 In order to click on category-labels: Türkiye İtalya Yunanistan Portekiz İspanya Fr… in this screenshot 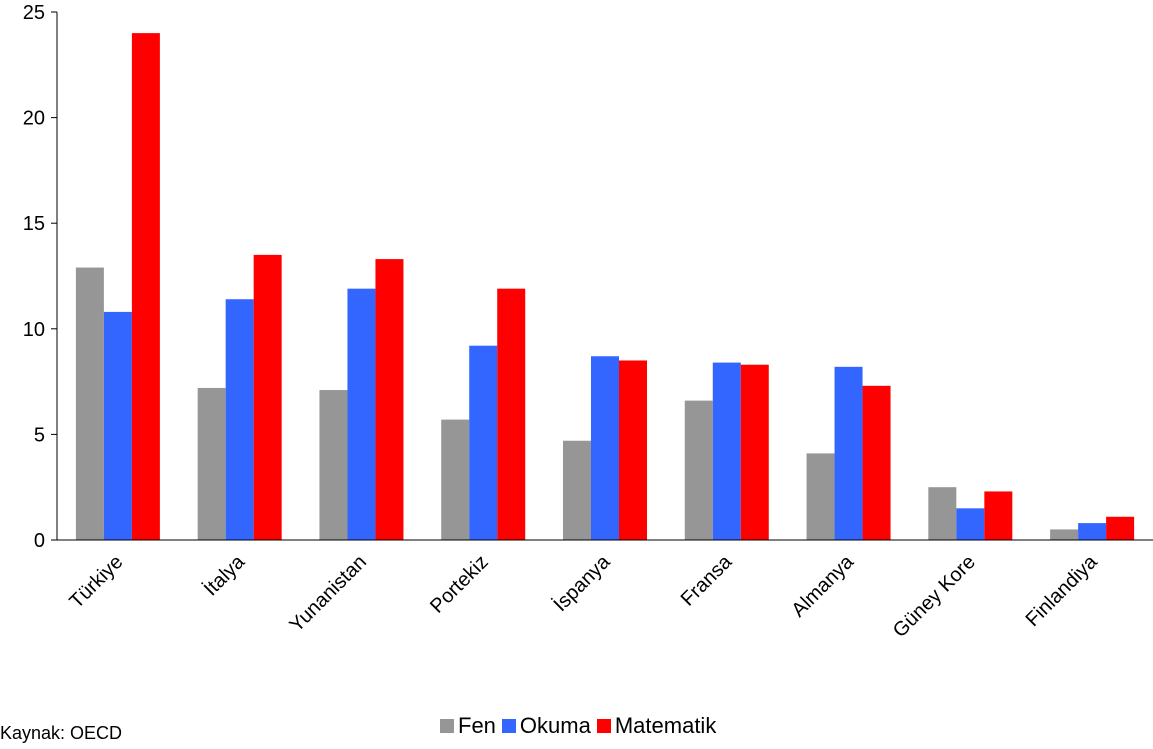, I will do `click(583, 596)`.